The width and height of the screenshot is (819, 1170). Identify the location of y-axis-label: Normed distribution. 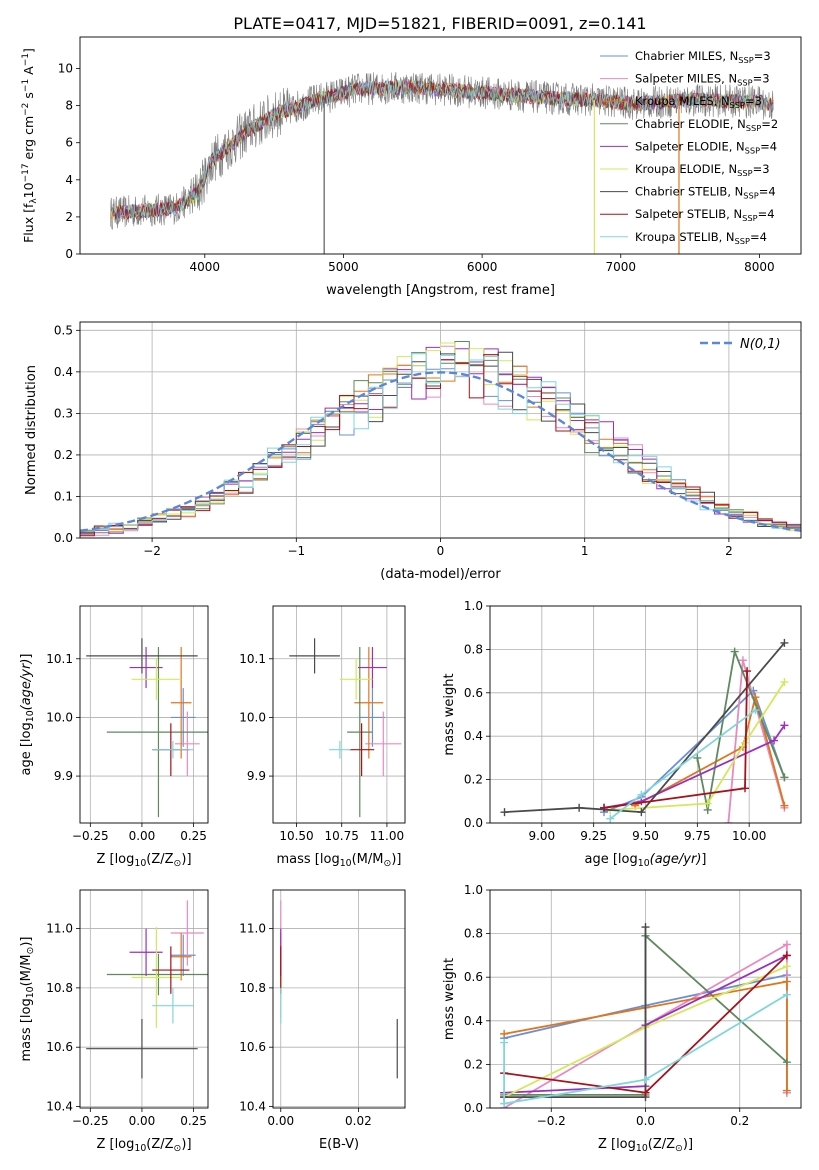
(31, 430).